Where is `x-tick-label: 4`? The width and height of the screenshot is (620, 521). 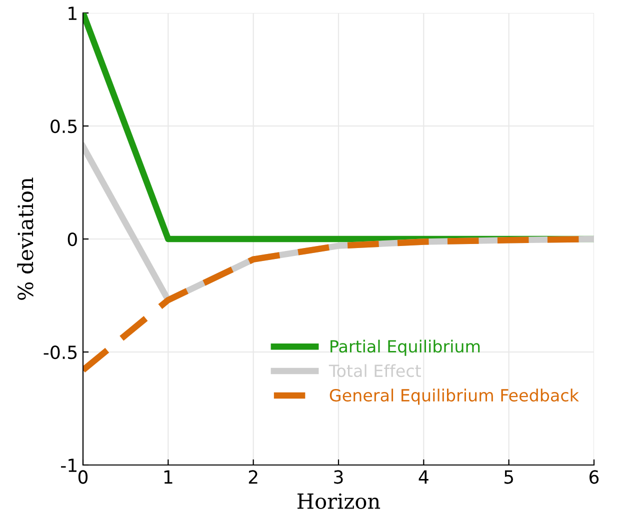 x-tick-label: 4 is located at coordinates (423, 477).